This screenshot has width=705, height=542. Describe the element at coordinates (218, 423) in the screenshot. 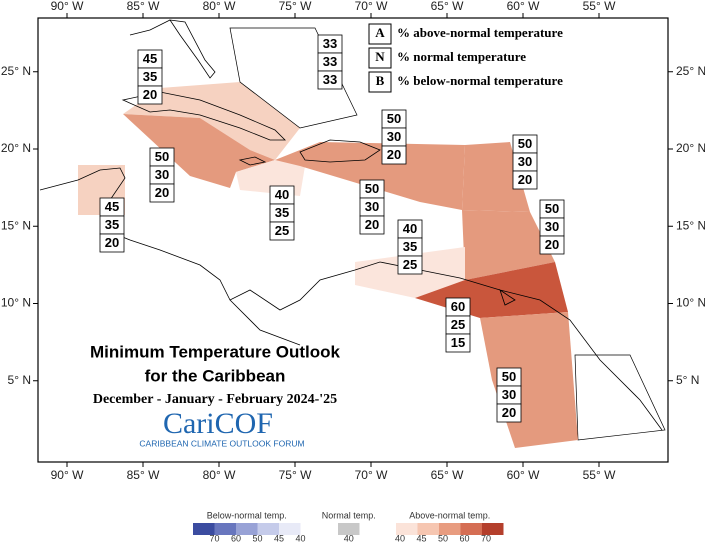

I see `logo: CariCOF` at that location.